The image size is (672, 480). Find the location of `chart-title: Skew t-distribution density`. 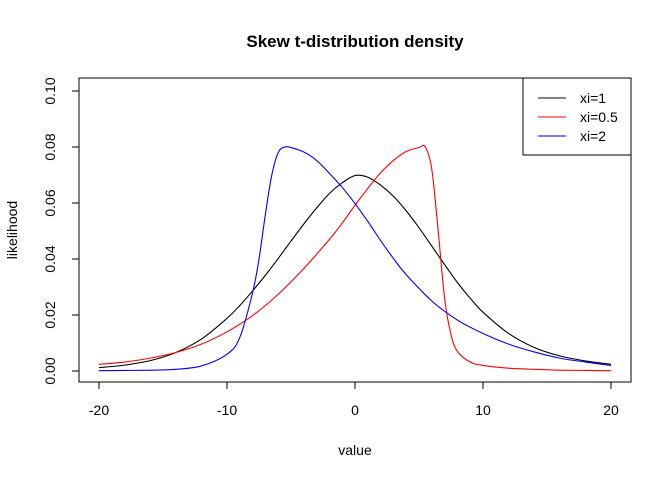

chart-title: Skew t-distribution density is located at coordinates (355, 41).